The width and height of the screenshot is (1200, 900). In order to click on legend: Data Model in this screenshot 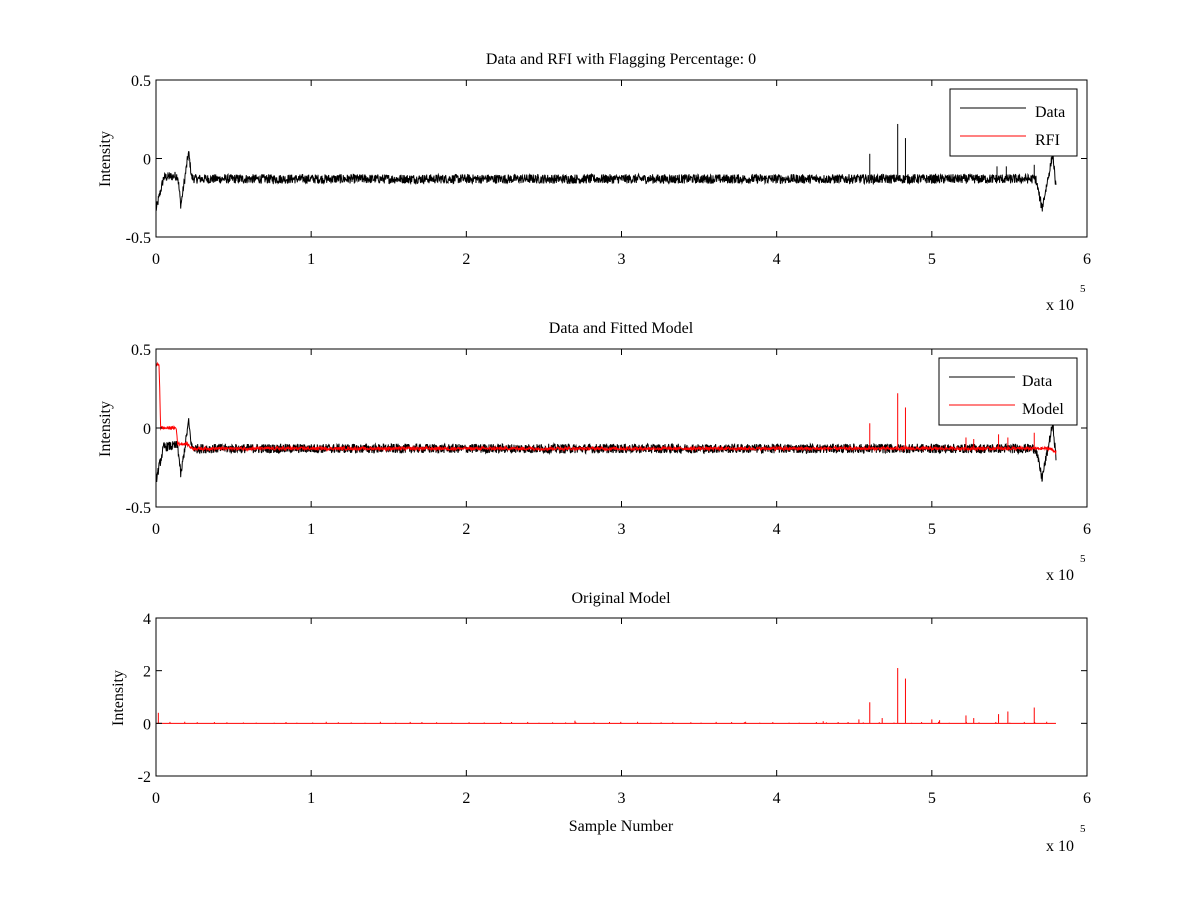, I will do `click(1008, 391)`.